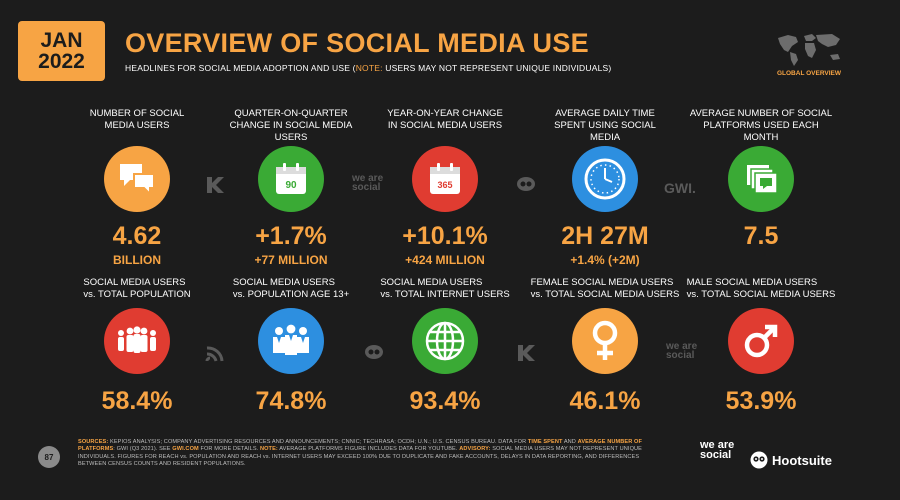  I want to click on footer-text: AND, so click(570, 442).